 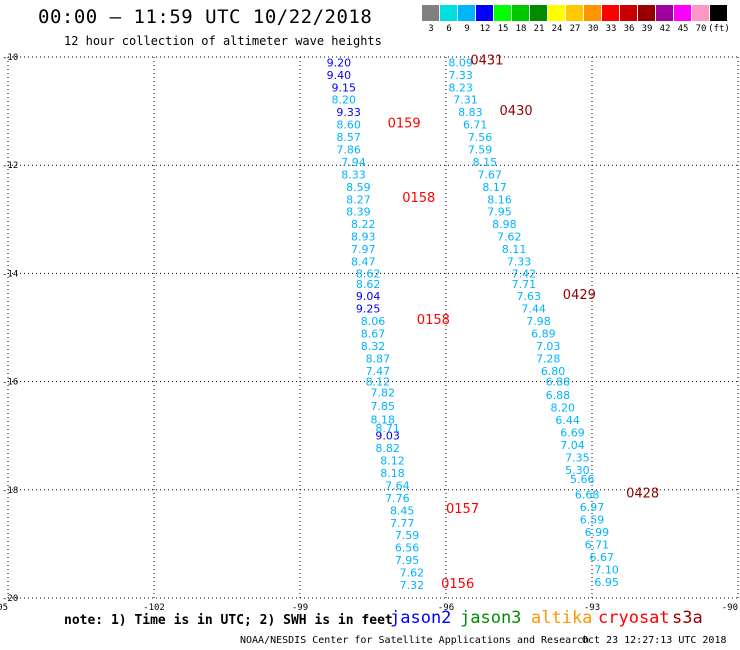 What do you see at coordinates (543, 333) in the screenshot?
I see `wave-height-value: 6.89` at bounding box center [543, 333].